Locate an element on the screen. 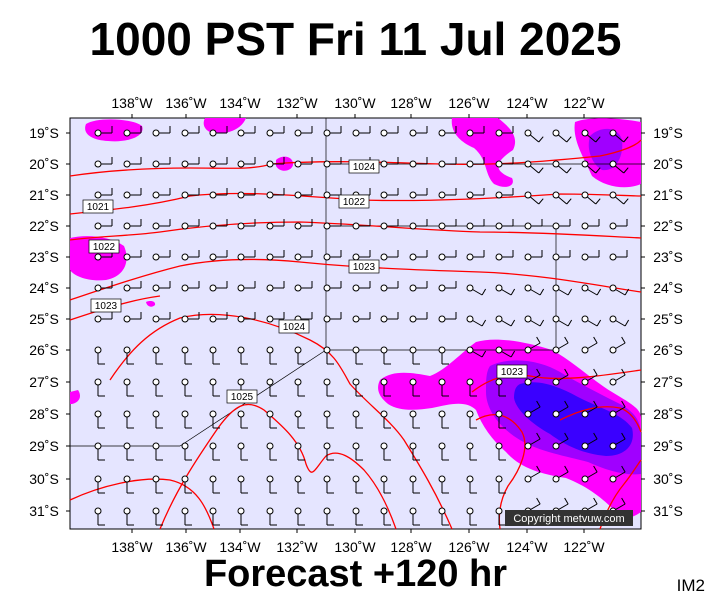 The width and height of the screenshot is (711, 600). latitude-label-left: 31˚S is located at coordinates (44, 511).